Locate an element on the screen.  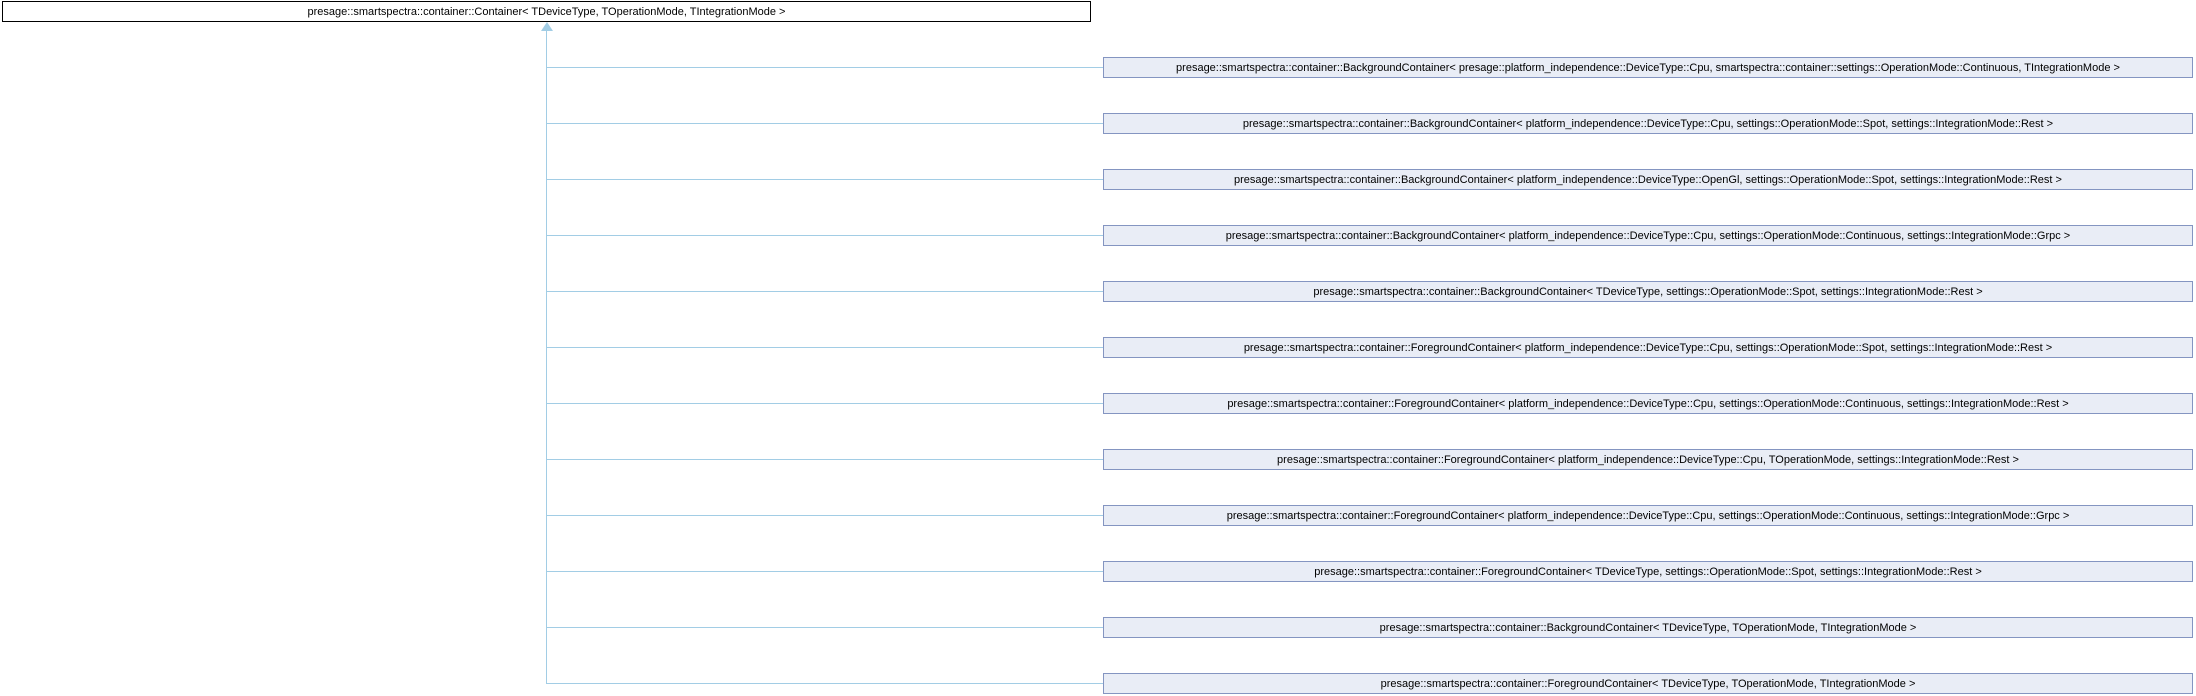
inheritance-arrow-icon is located at coordinates (547, 26).